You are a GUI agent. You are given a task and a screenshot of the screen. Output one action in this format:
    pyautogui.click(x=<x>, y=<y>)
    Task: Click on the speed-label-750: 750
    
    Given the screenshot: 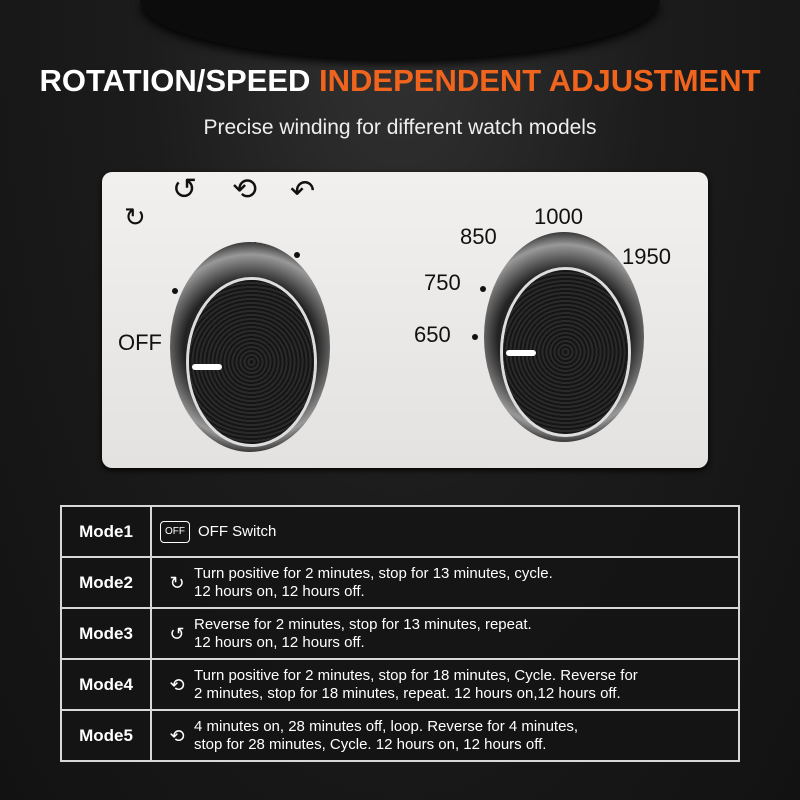 What is the action you would take?
    pyautogui.click(x=442, y=282)
    